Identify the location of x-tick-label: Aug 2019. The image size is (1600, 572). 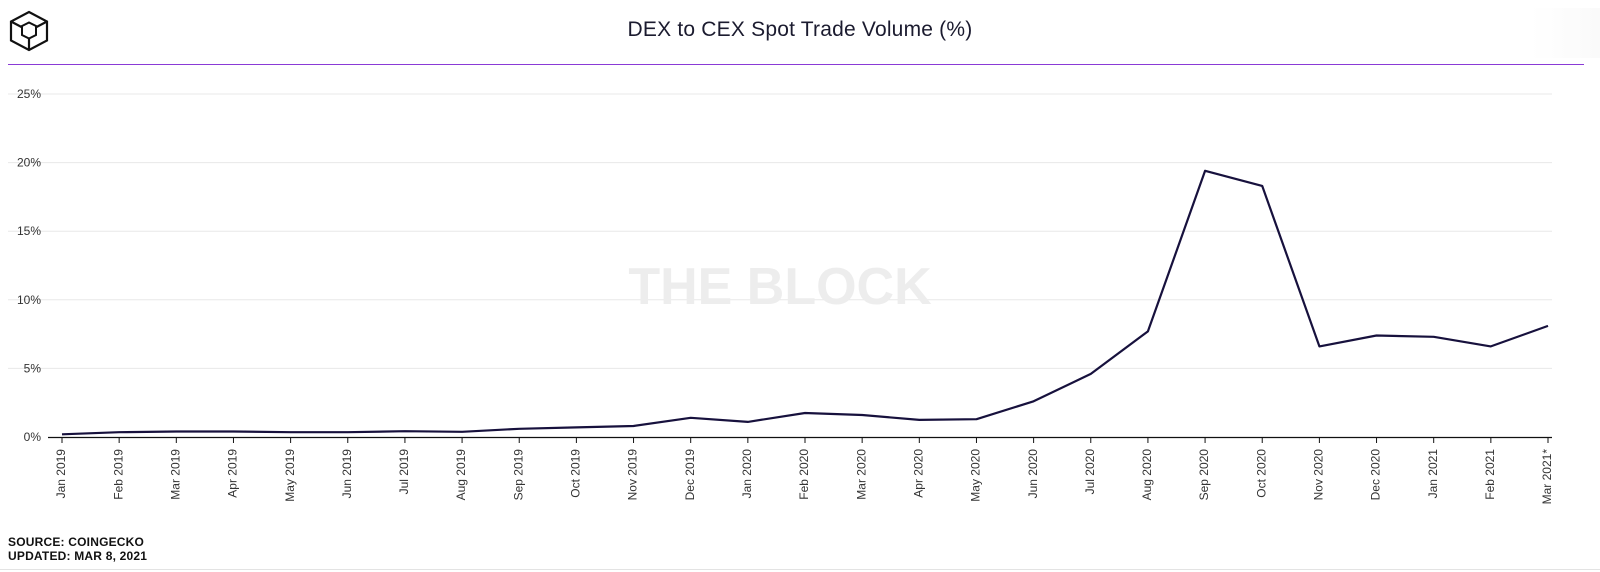
(461, 475).